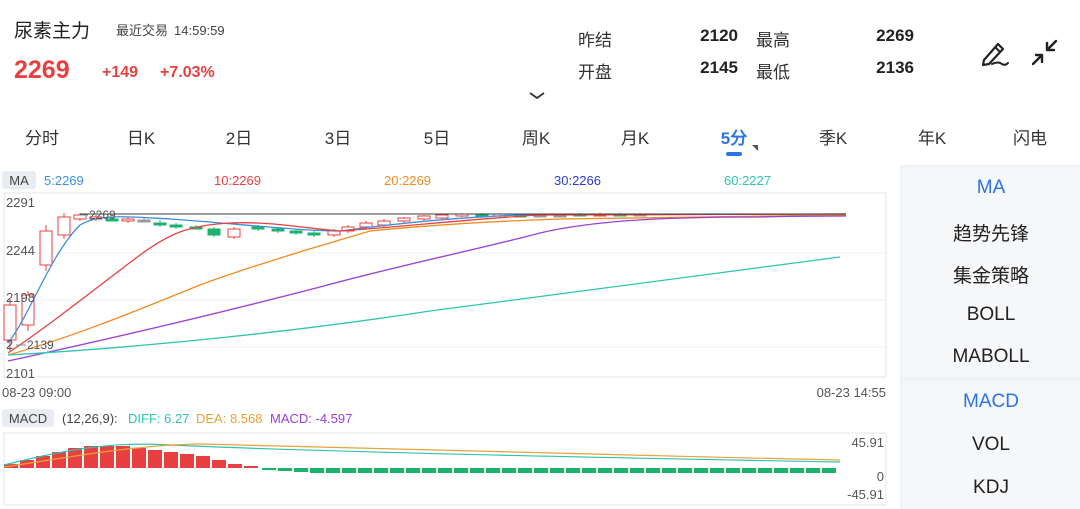 This screenshot has height=509, width=1080. I want to click on indicator-boll: BOLL, so click(991, 314).